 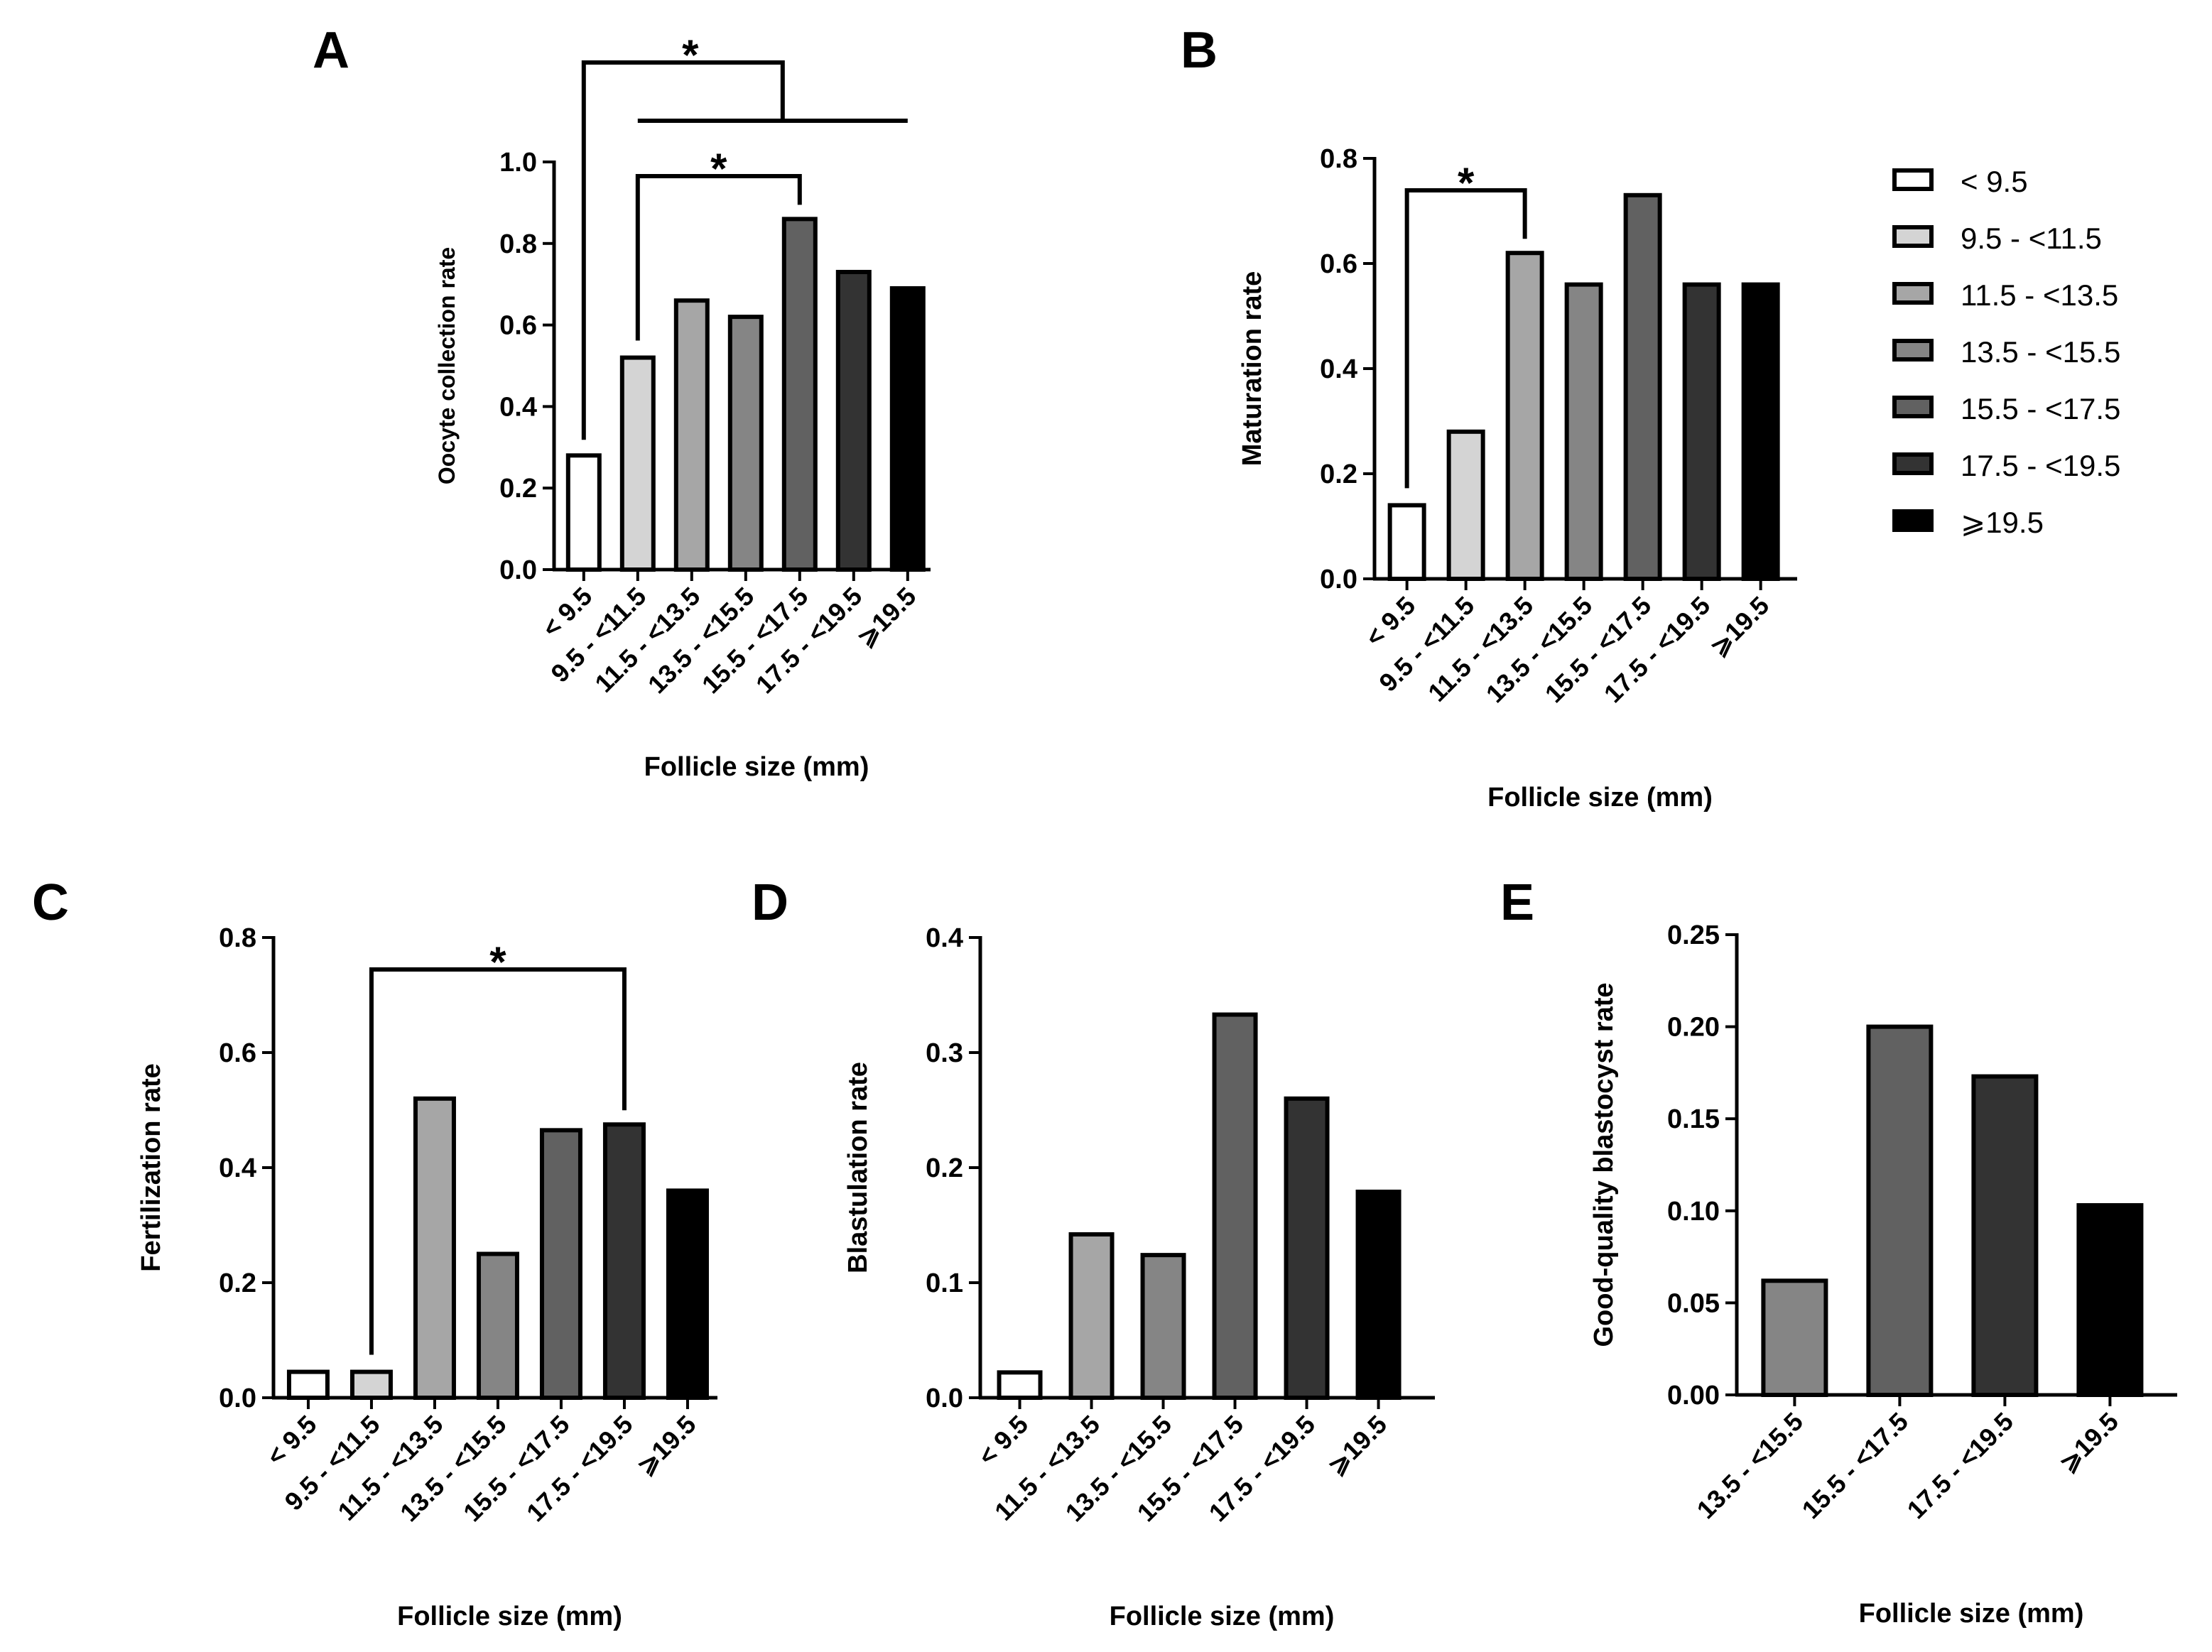 I want to click on legend-label: 11.5 - <13.5, so click(x=2039, y=295).